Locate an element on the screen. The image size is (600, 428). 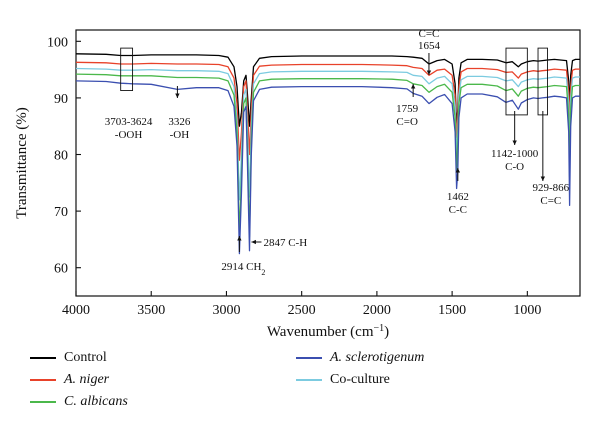
x-tick-label: 1500 is located at coordinates (452, 310).